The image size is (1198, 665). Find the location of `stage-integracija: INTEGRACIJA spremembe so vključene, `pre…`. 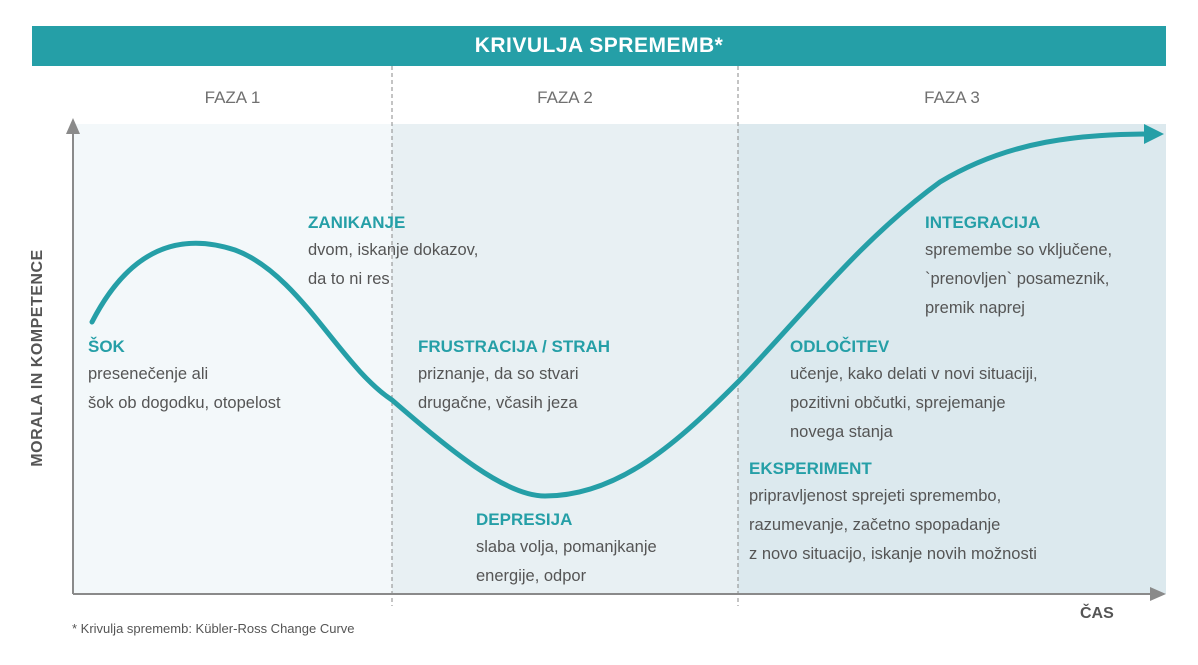

stage-integracija: INTEGRACIJA spremembe so vključene, `pre… is located at coordinates (1018, 266).